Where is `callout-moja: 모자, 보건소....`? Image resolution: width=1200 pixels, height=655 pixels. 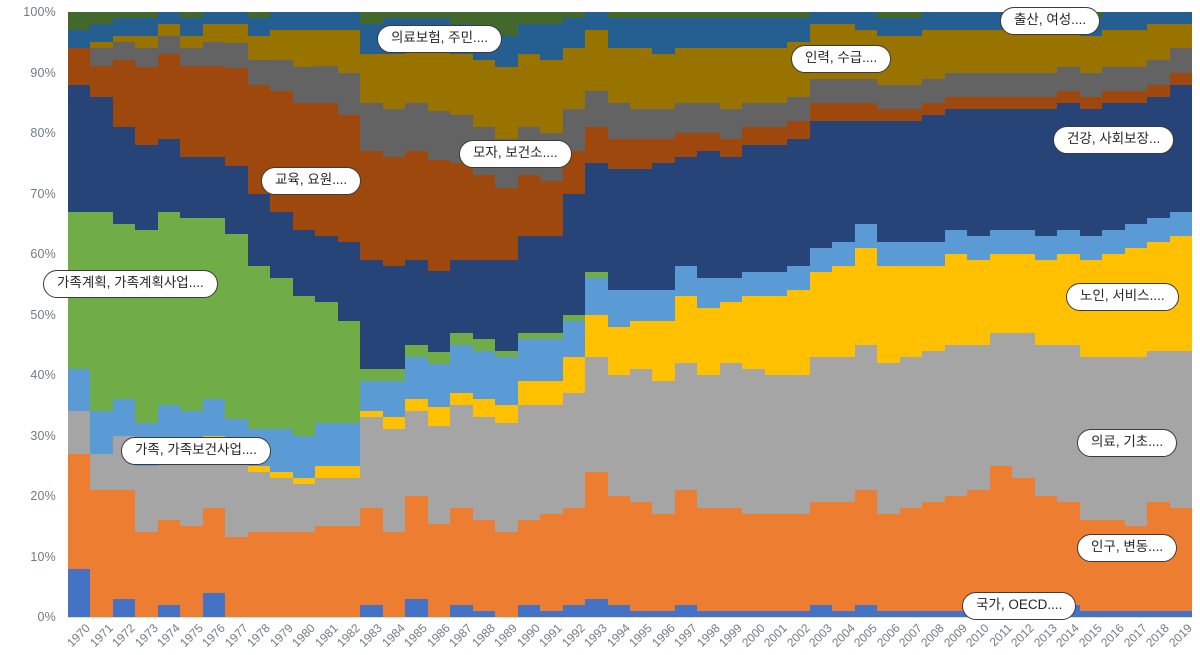
callout-moja: 모자, 보건소.... is located at coordinates (515, 154).